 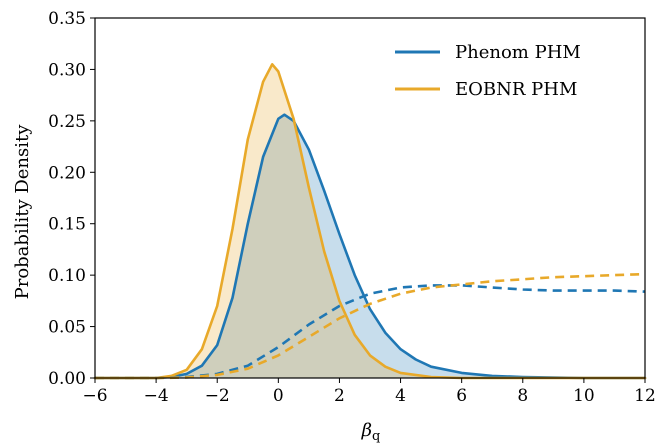 I want to click on x-tick-label: 0, so click(x=278, y=396).